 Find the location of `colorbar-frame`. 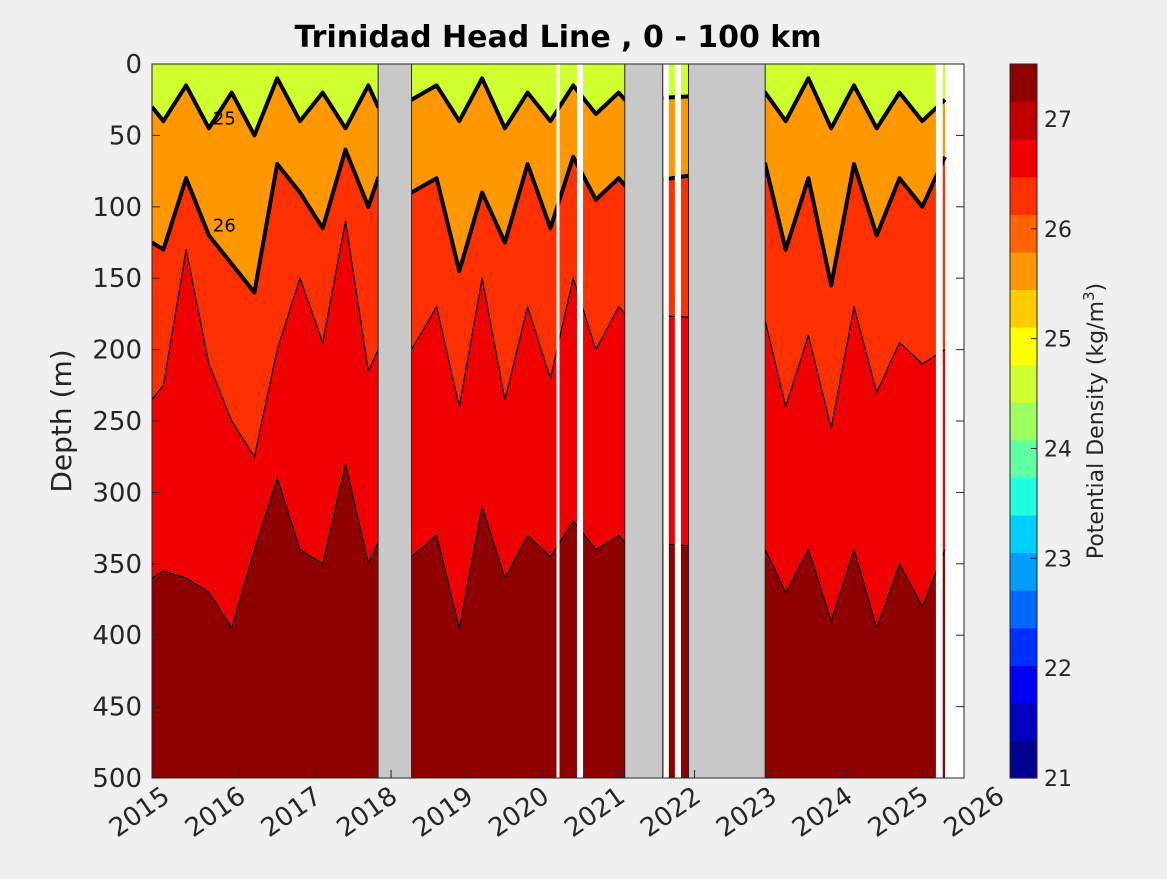

colorbar-frame is located at coordinates (1023, 421).